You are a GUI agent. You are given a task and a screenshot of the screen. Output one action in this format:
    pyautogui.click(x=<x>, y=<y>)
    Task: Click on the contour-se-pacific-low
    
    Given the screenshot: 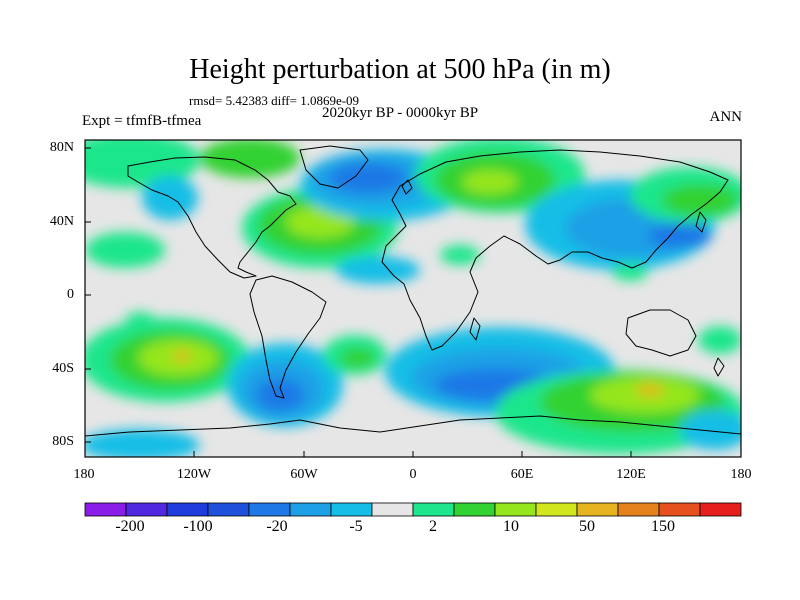 What is the action you would take?
    pyautogui.click(x=710, y=430)
    